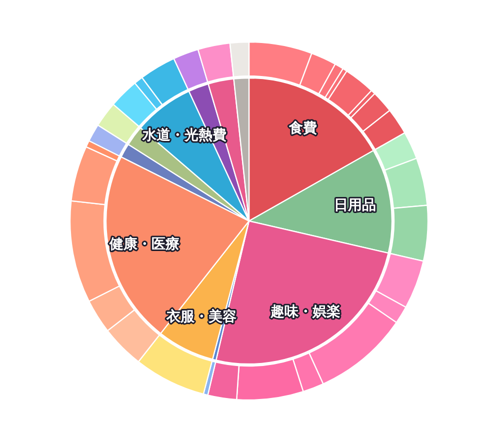 The image size is (503, 447). What do you see at coordinates (144, 243) in the screenshot?
I see `slice-label: 健康・医療` at bounding box center [144, 243].